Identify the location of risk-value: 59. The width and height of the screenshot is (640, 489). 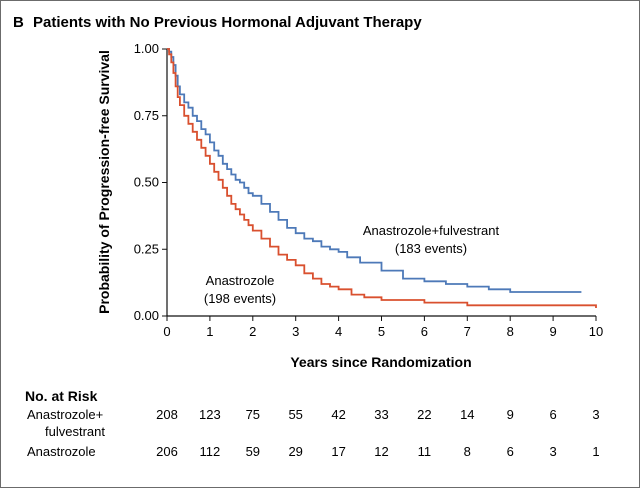
(253, 451).